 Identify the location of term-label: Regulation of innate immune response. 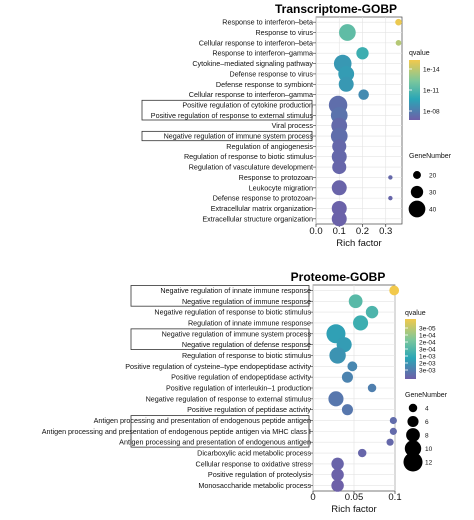
(249, 322).